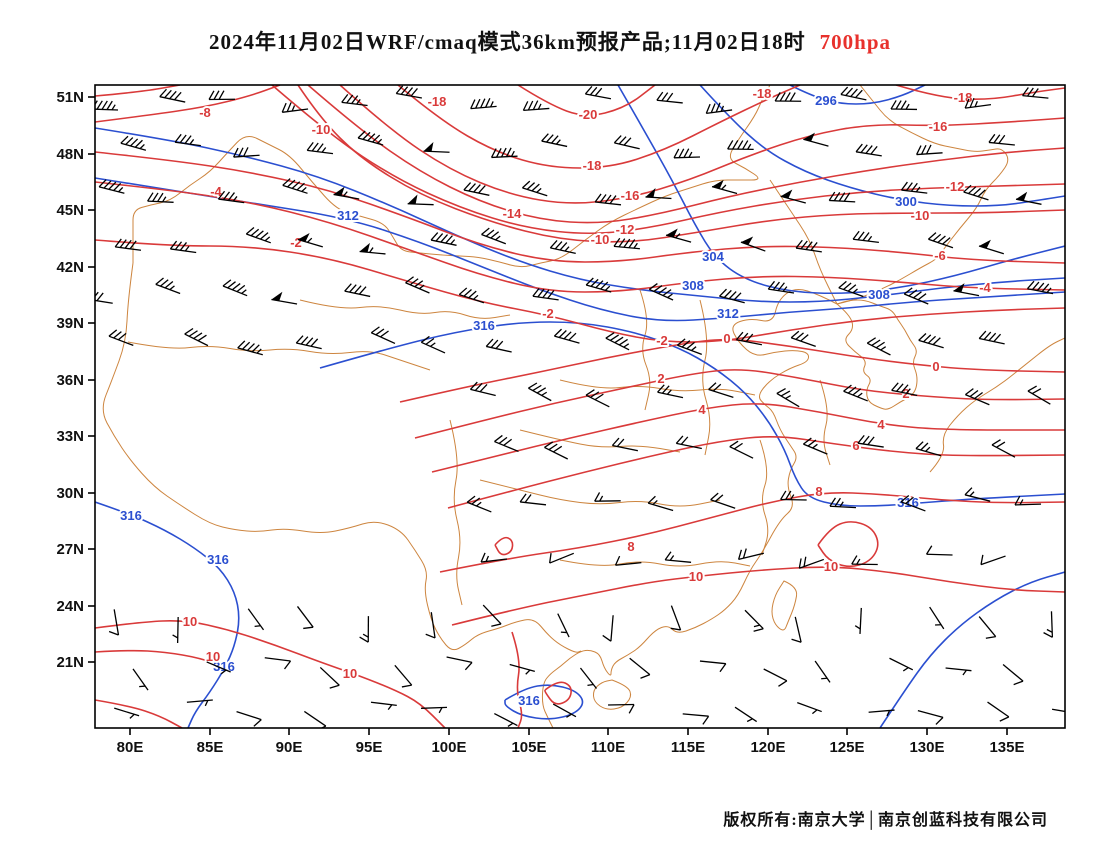 The width and height of the screenshot is (1100, 855). What do you see at coordinates (726, 338) in the screenshot?
I see `temperature-contour-label: 0` at bounding box center [726, 338].